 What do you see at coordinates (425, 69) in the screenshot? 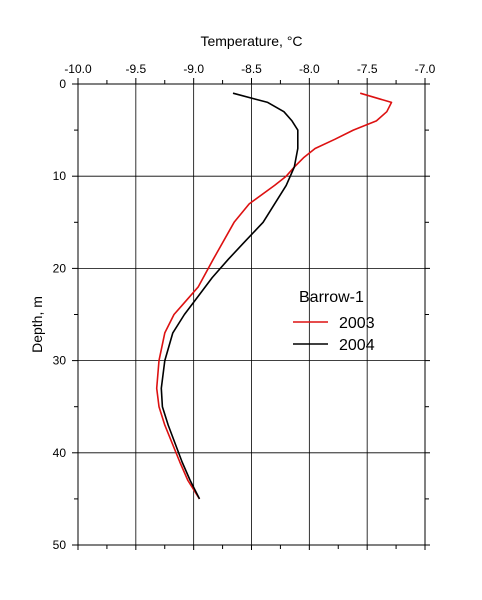
I see `x-tick-label: -7.0` at bounding box center [425, 69].